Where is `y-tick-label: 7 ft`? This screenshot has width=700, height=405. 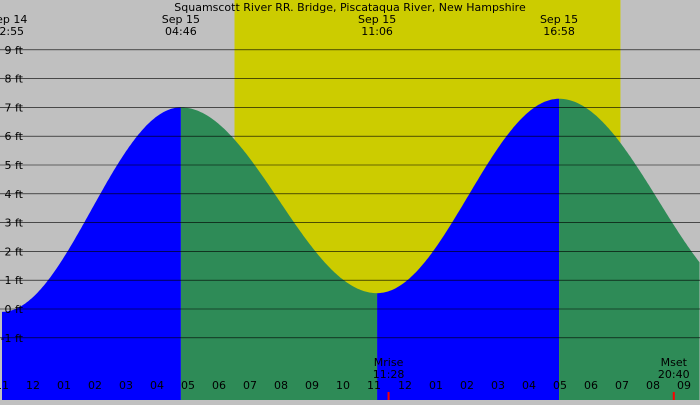
y-tick-label: 7 ft is located at coordinates (14, 107).